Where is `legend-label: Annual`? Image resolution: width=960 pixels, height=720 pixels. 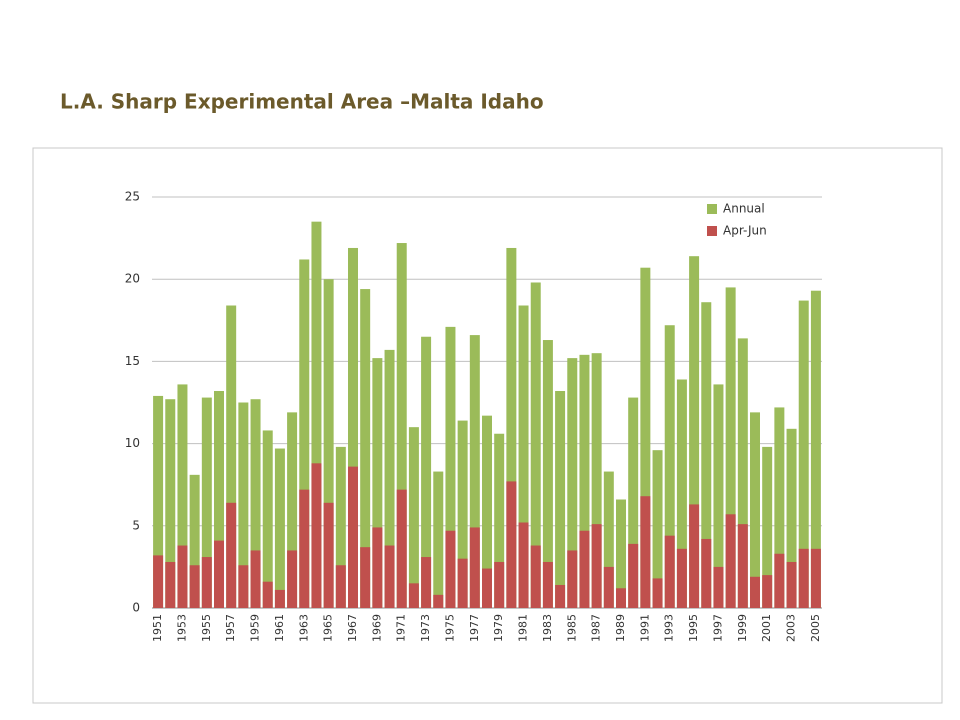
legend-label: Annual is located at coordinates (744, 209).